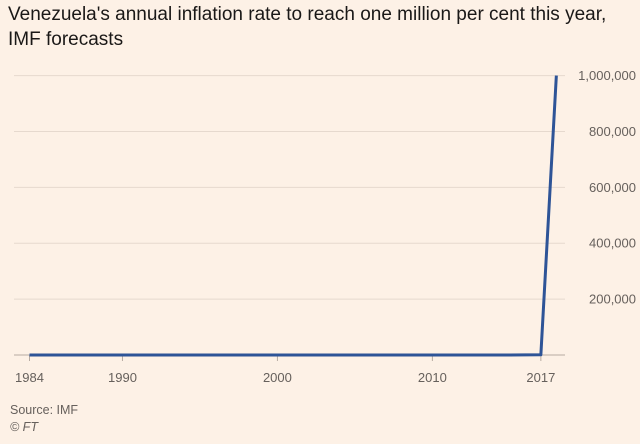 This screenshot has width=640, height=444. I want to click on y-axis: 200,000 400,000 600,000 800,000 1,000,000, so click(607, 187).